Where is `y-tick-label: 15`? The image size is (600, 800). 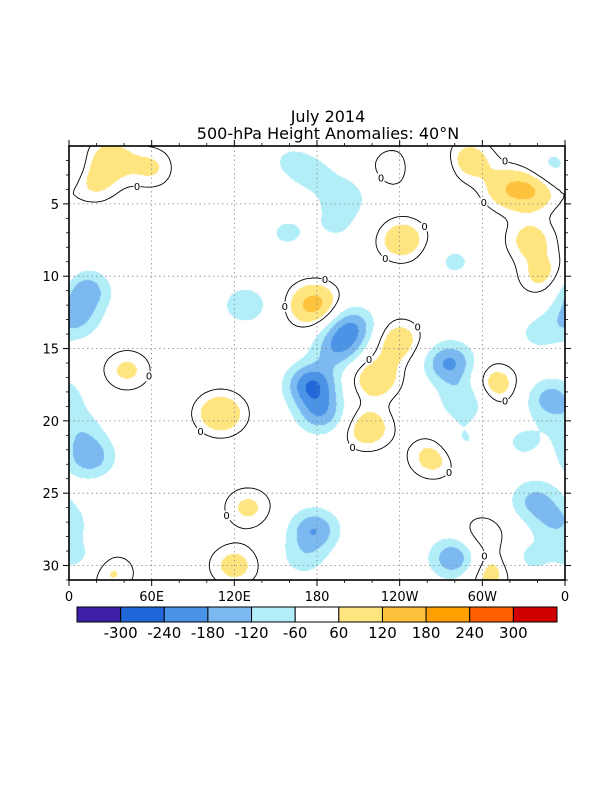
y-tick-label: 15 is located at coordinates (50, 350).